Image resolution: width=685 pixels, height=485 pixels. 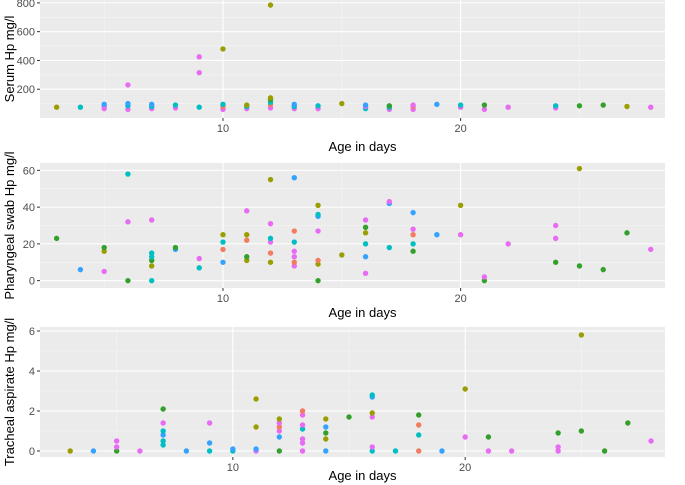 I want to click on y-tick-labels: 0 2 4 6, so click(x=34, y=392).